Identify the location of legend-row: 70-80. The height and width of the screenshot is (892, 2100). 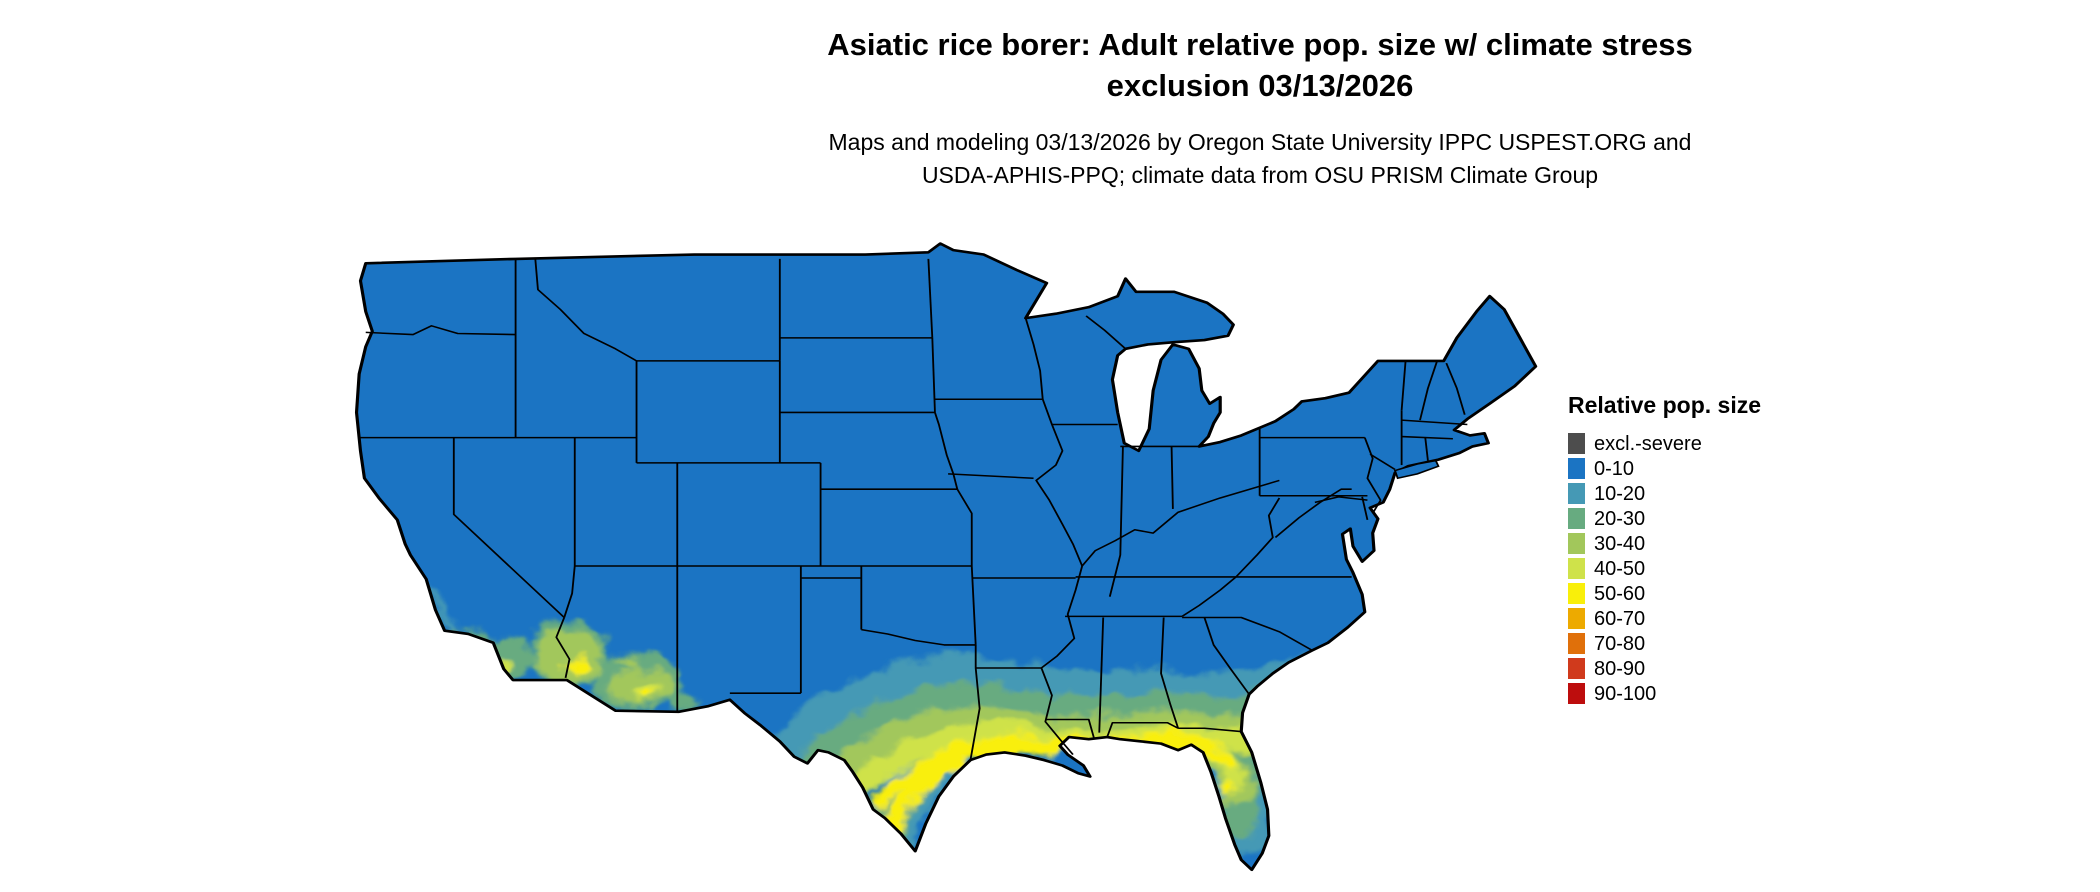
(1664, 643).